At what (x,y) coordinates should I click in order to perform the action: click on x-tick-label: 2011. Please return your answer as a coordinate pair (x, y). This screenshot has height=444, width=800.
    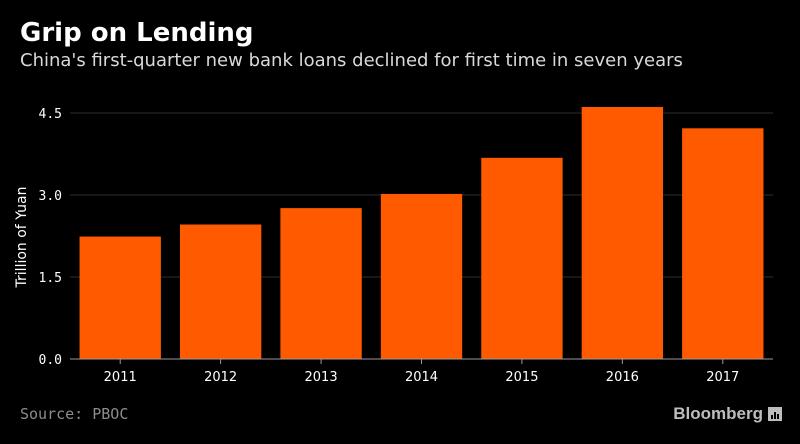
    Looking at the image, I should click on (120, 377).